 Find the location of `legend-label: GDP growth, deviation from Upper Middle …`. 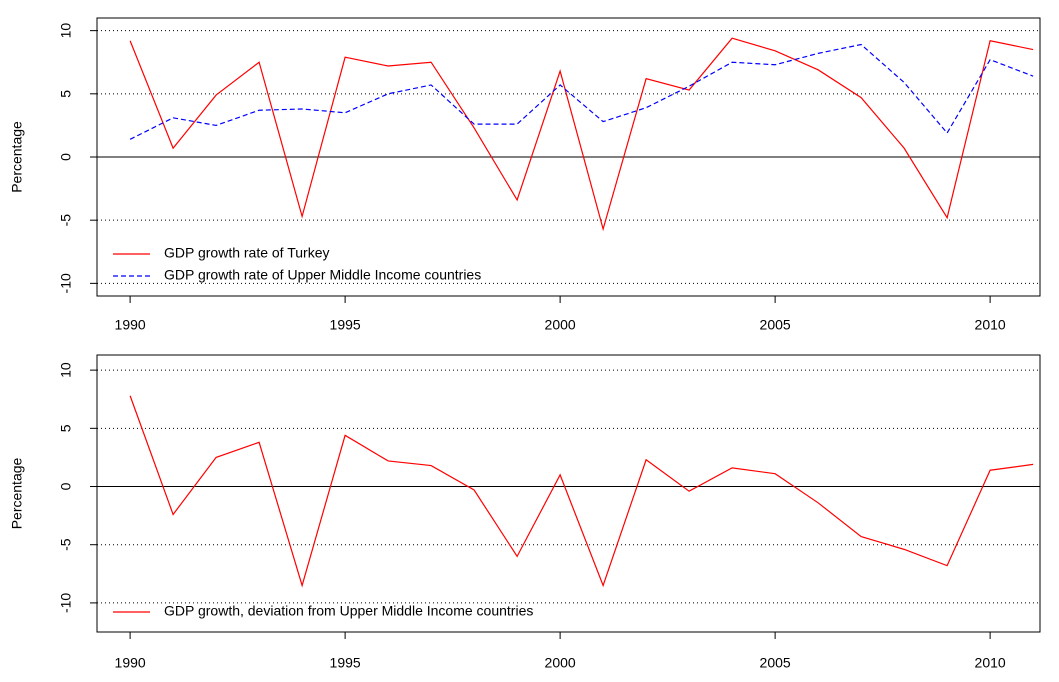

legend-label: GDP growth, deviation from Upper Middle … is located at coordinates (348, 611).